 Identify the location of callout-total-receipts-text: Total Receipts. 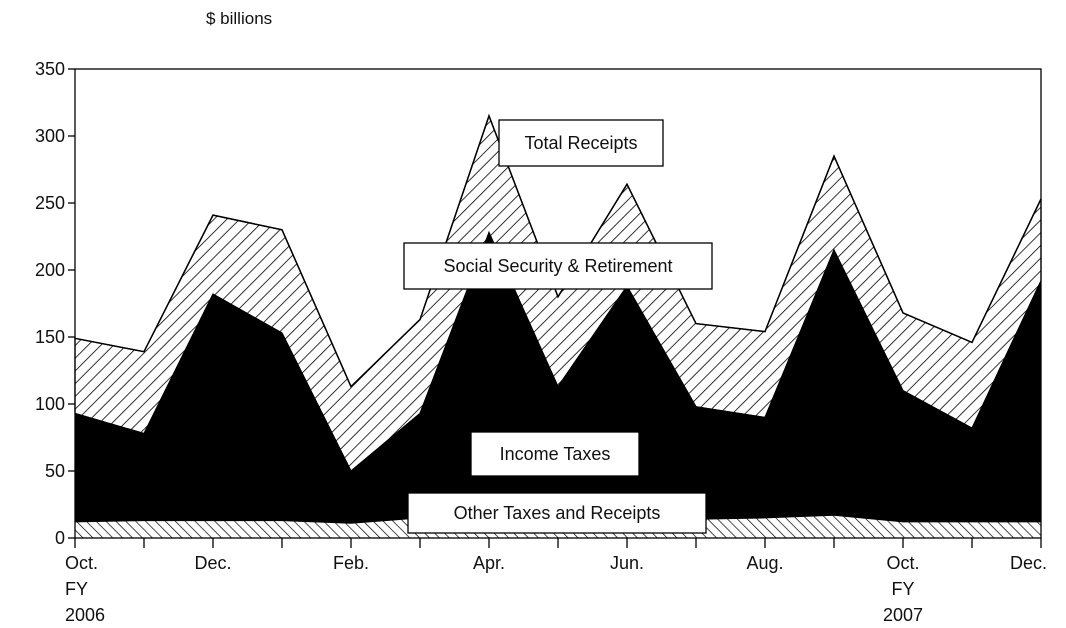
(580, 143).